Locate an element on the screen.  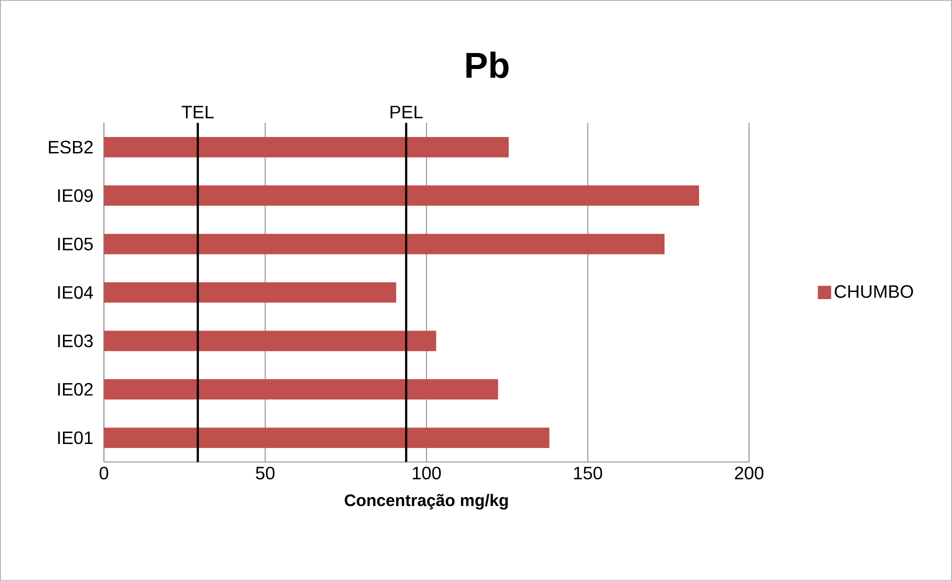
x-tick-label: 150 is located at coordinates (588, 473).